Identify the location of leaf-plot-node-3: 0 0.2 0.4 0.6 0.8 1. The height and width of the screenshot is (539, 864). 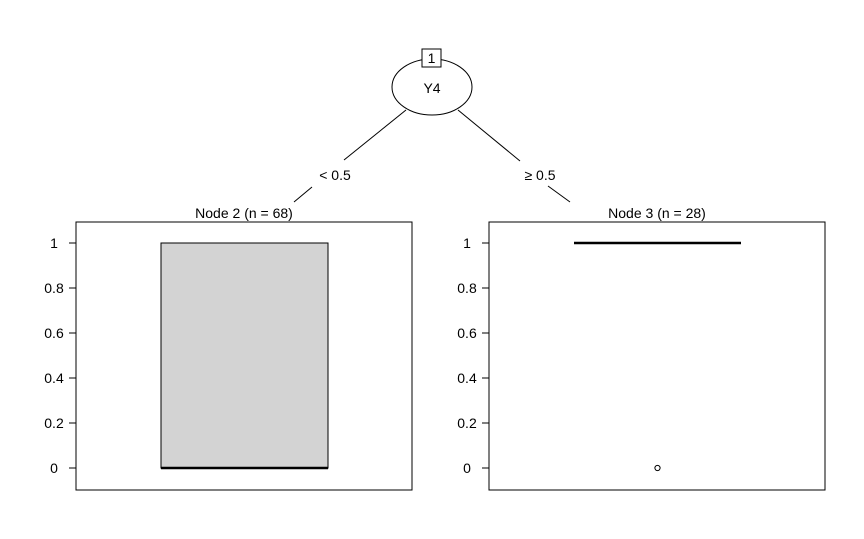
(599, 355).